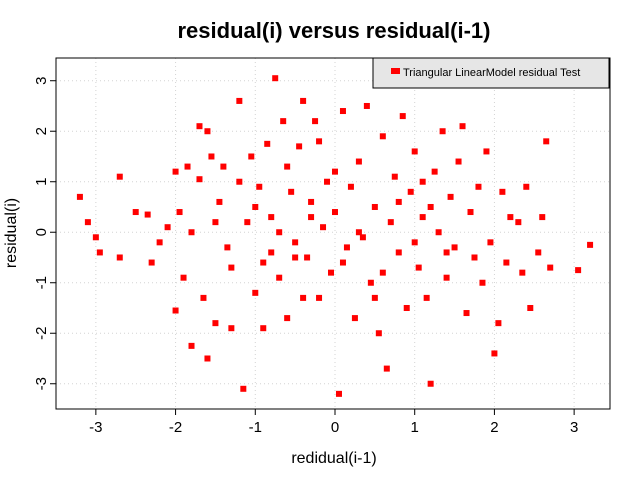 This screenshot has height=485, width=640. I want to click on y-axis-label: residual(i), so click(11, 233).